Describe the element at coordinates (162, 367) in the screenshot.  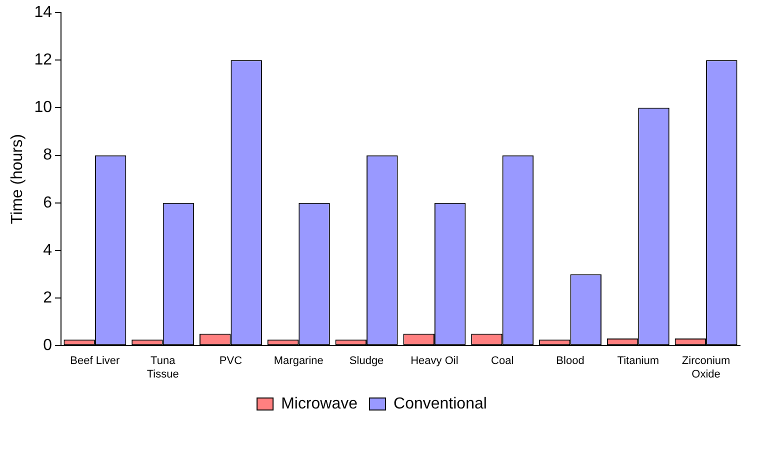
I see `x-tick-label: Tuna Tissue` at that location.